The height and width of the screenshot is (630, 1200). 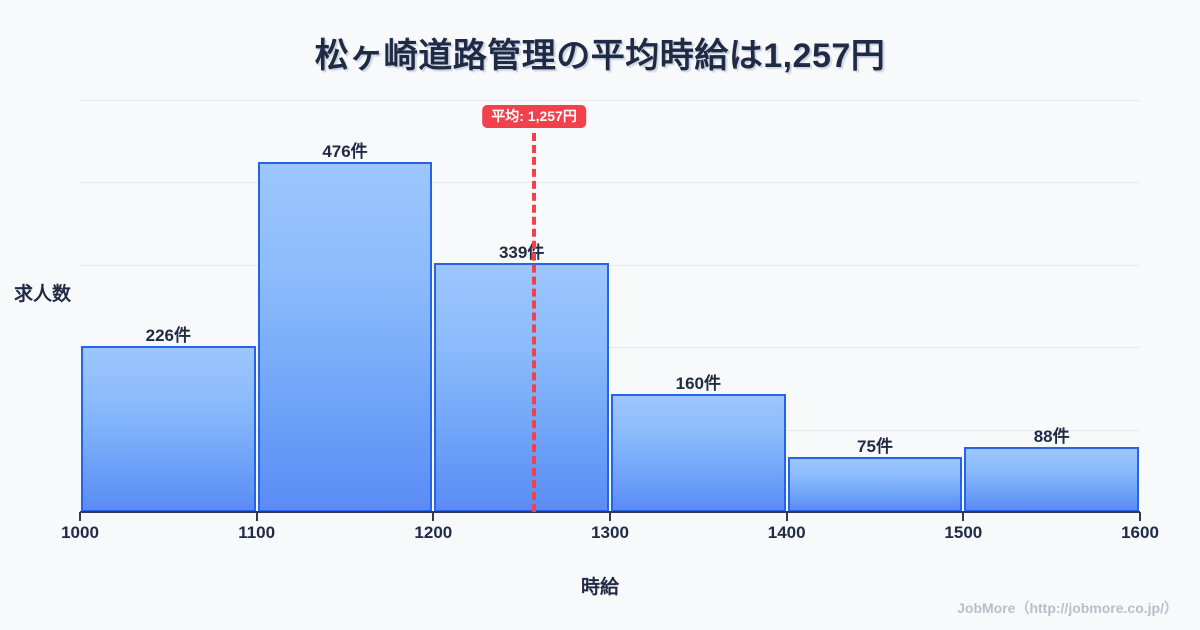 I want to click on y-axis-title: 求人数, so click(x=43, y=294).